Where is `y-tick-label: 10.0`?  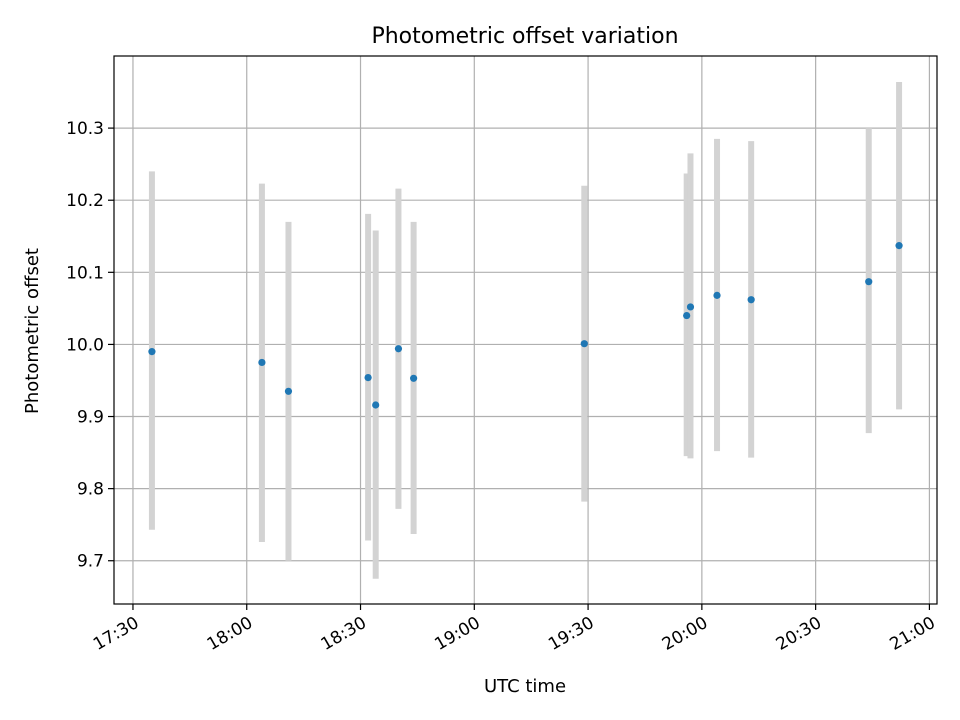
y-tick-label: 10.0 is located at coordinates (85, 345).